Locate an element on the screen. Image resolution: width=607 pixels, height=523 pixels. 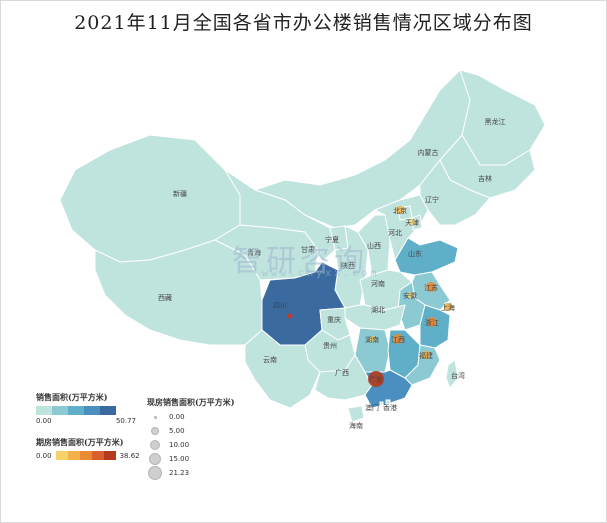
stock-marker-jiangsu is located at coordinates (431, 287).